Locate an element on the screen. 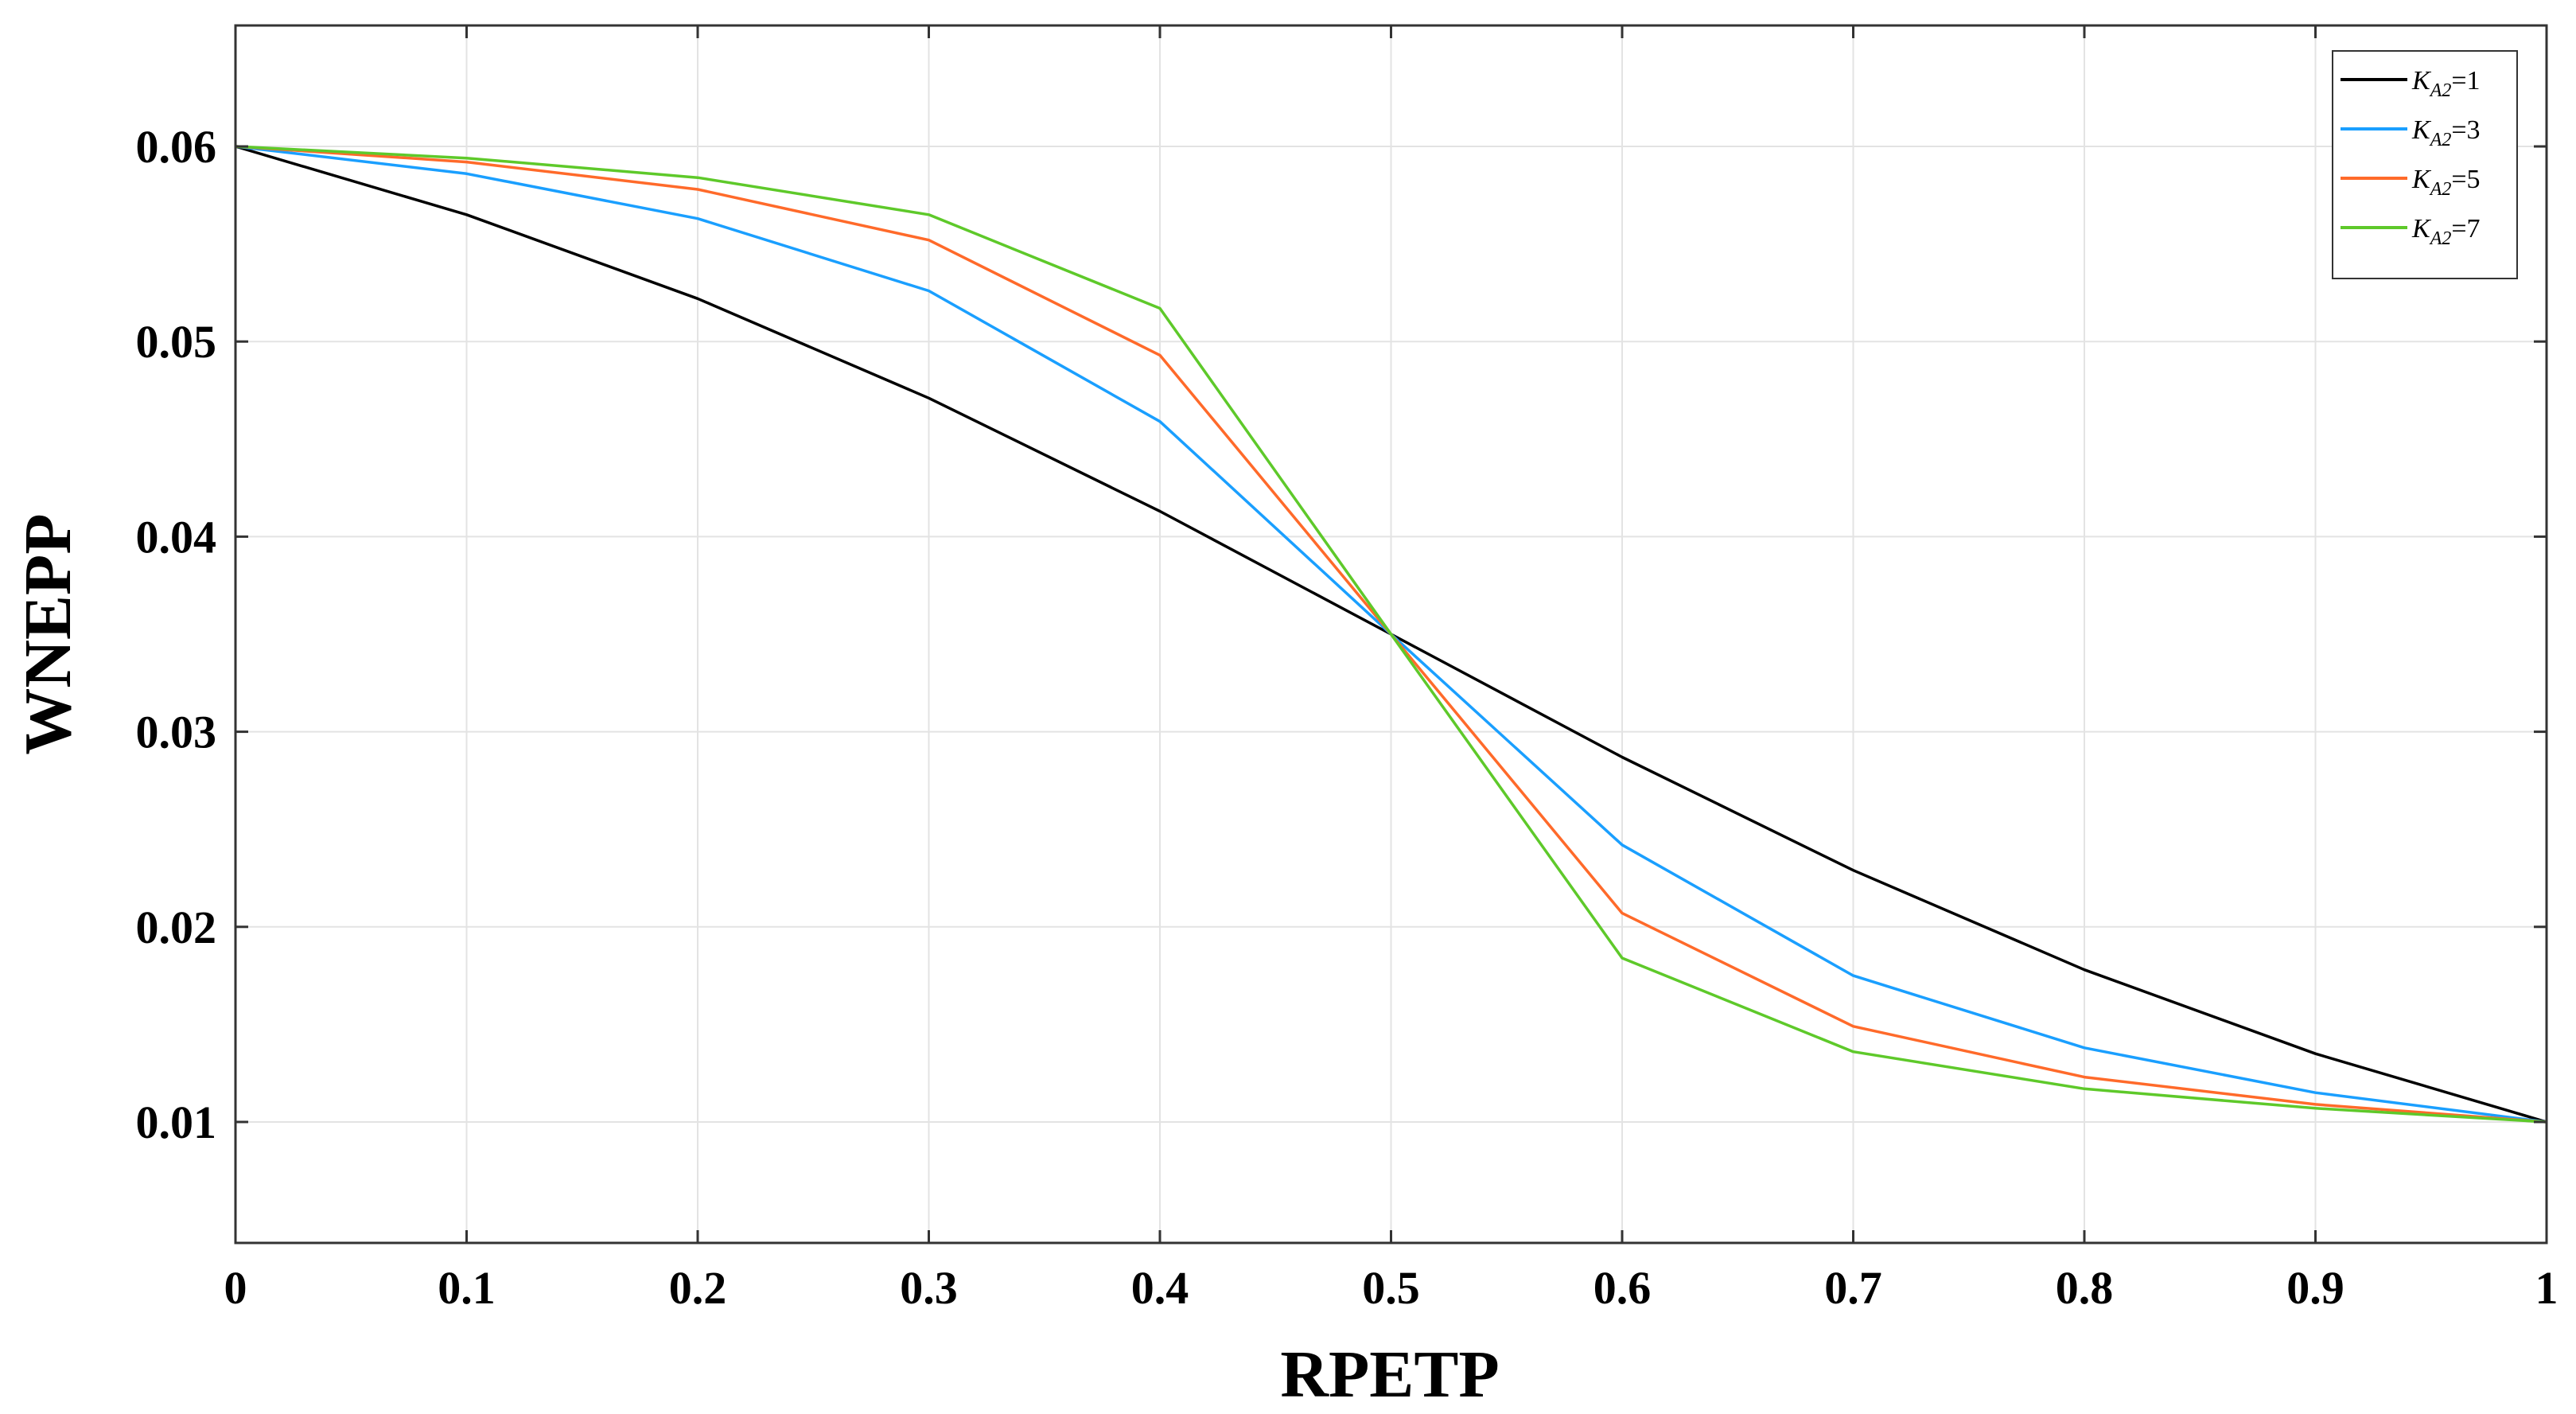  x-tick-label: 0.2 is located at coordinates (698, 1288).